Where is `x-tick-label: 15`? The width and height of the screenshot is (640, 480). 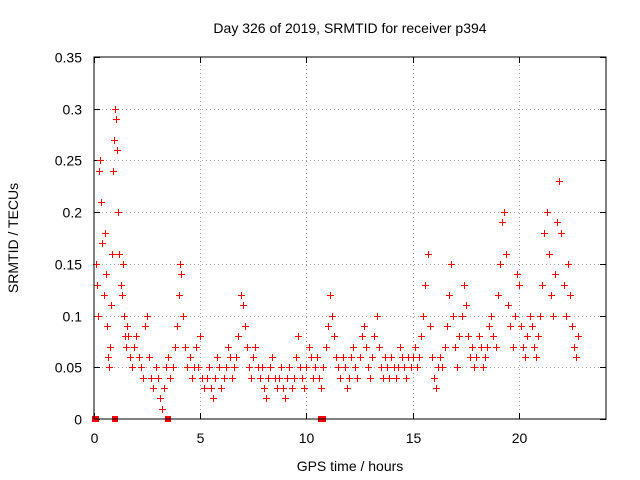 x-tick-label: 15 is located at coordinates (414, 438).